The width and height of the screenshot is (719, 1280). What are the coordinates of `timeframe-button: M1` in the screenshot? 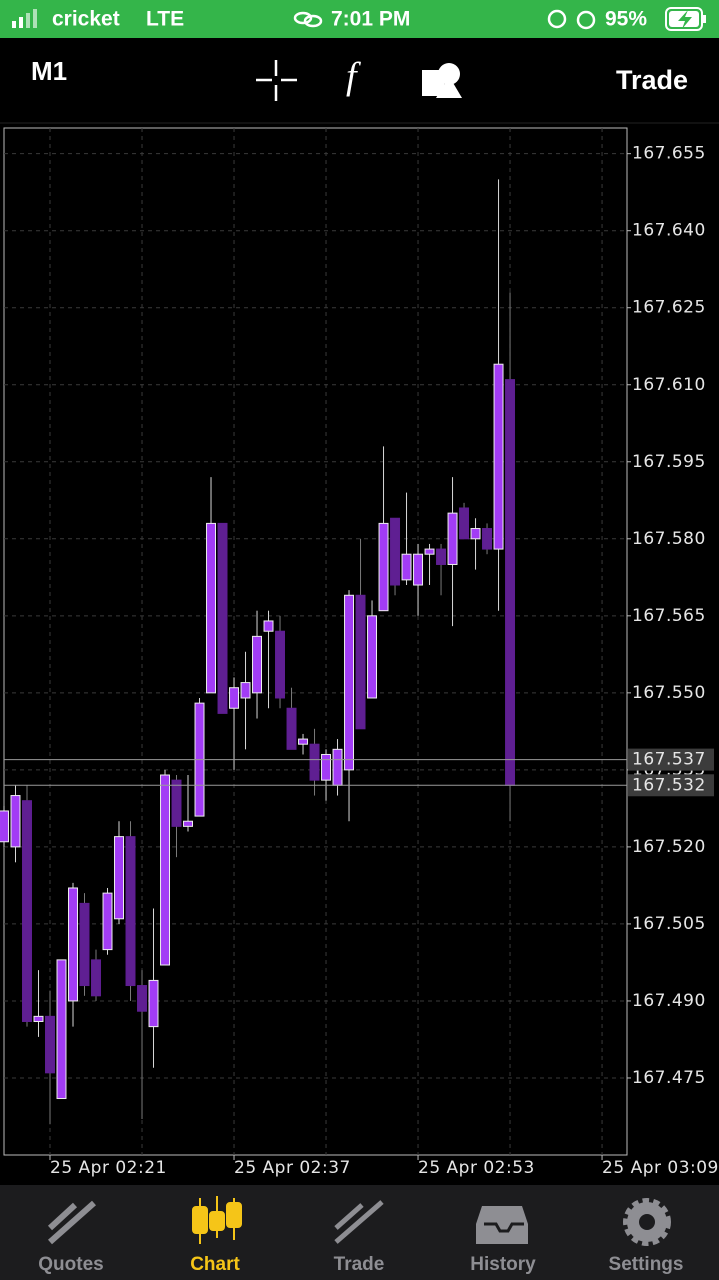 It's located at (49, 71).